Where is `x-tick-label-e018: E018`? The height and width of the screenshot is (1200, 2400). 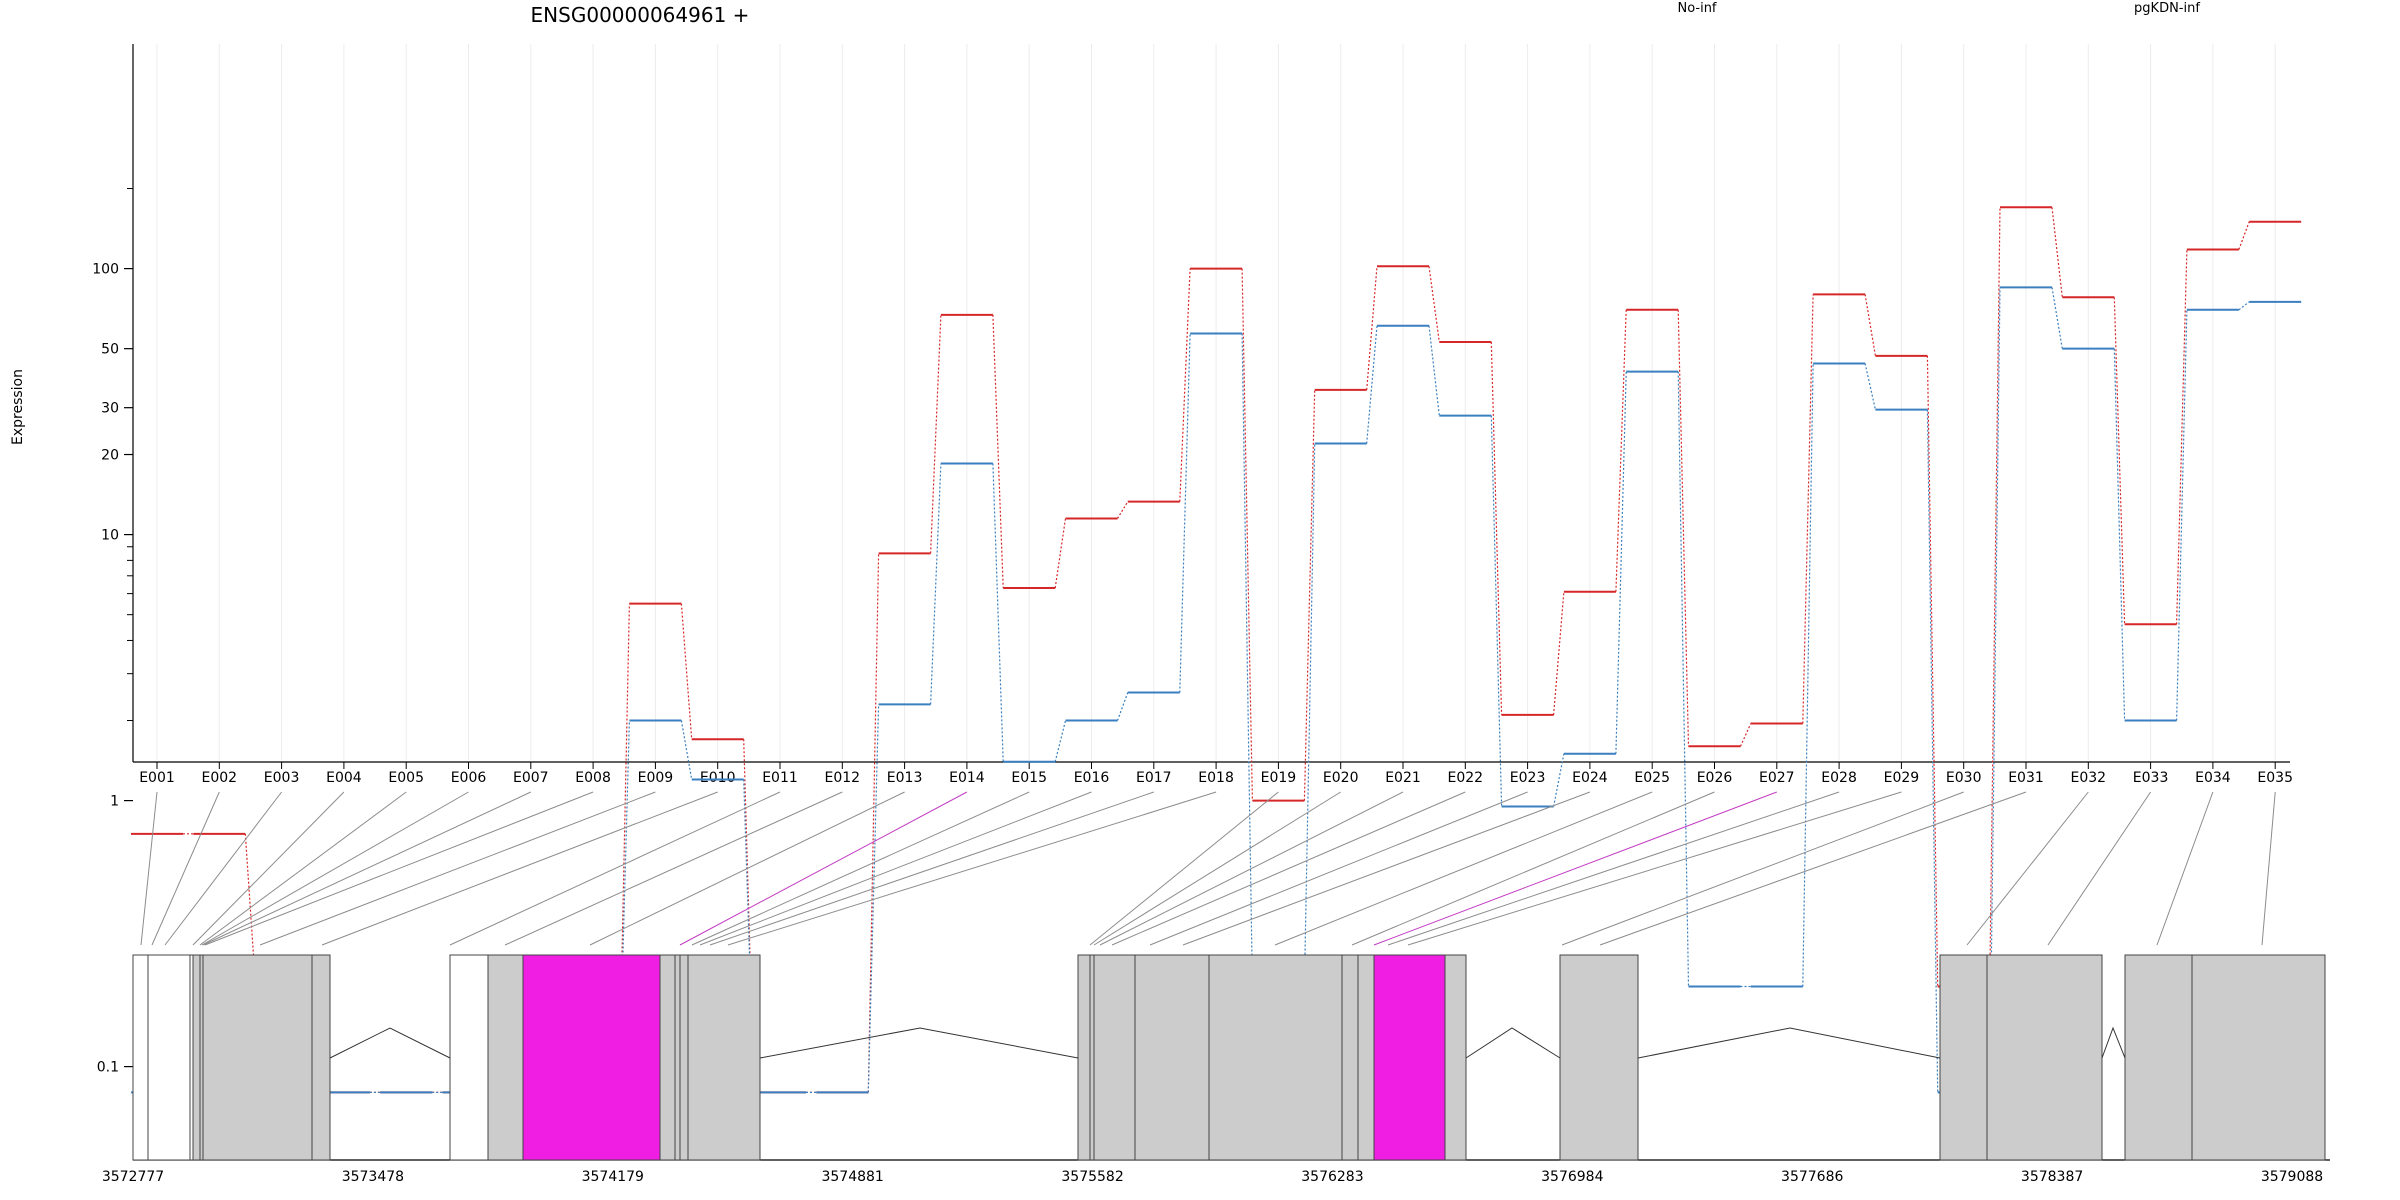
x-tick-label-e018: E018 is located at coordinates (1216, 778).